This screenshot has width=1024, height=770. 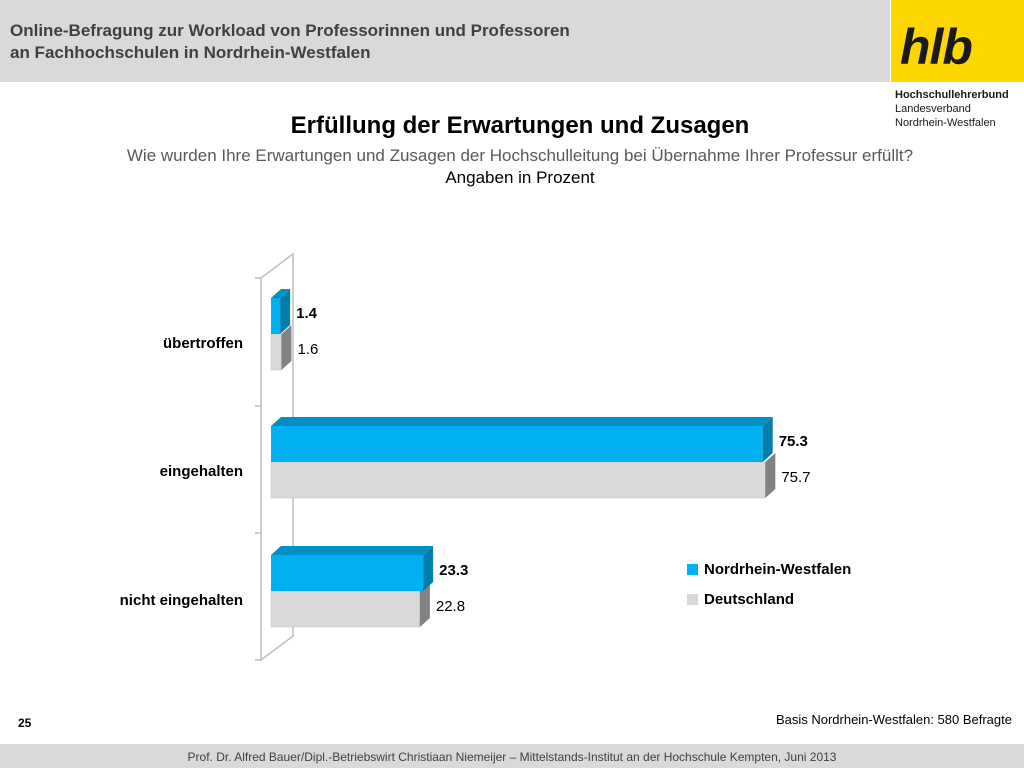 I want to click on data-label-deutschland: 75.7, so click(x=795, y=477).